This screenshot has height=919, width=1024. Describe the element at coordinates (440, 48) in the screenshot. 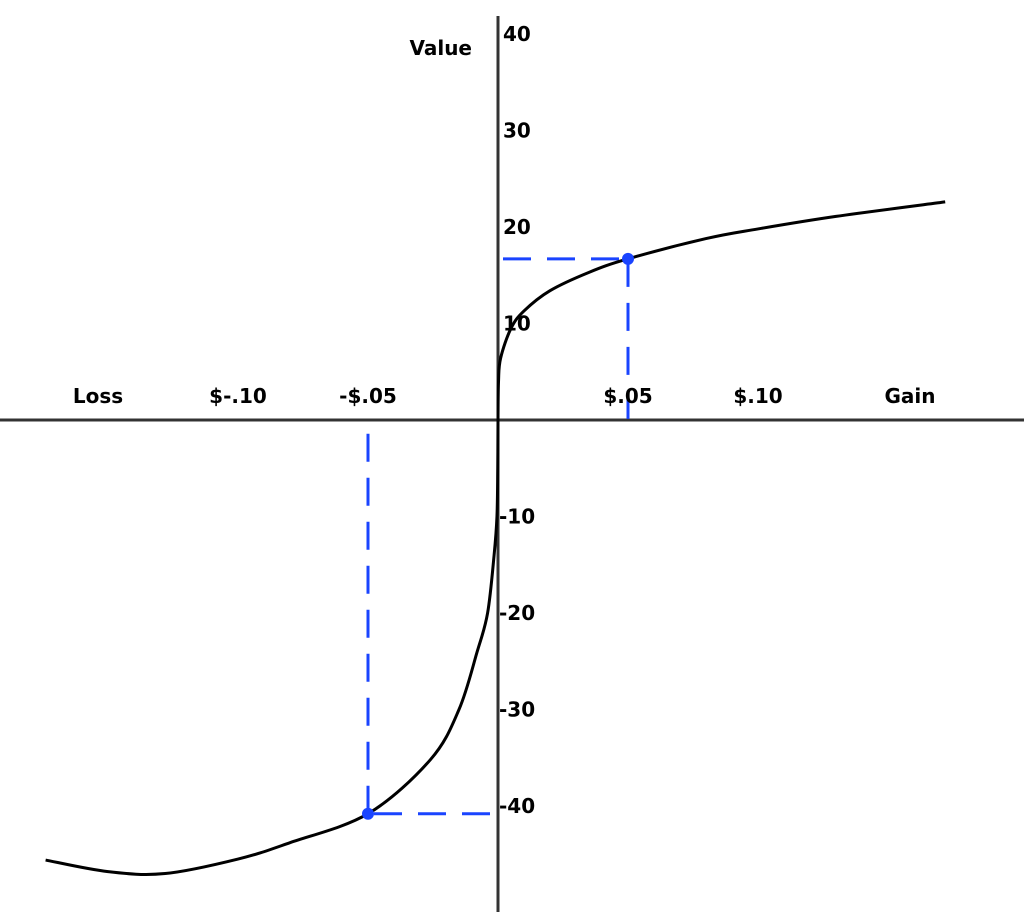

I see `y-axis-label: Value` at that location.